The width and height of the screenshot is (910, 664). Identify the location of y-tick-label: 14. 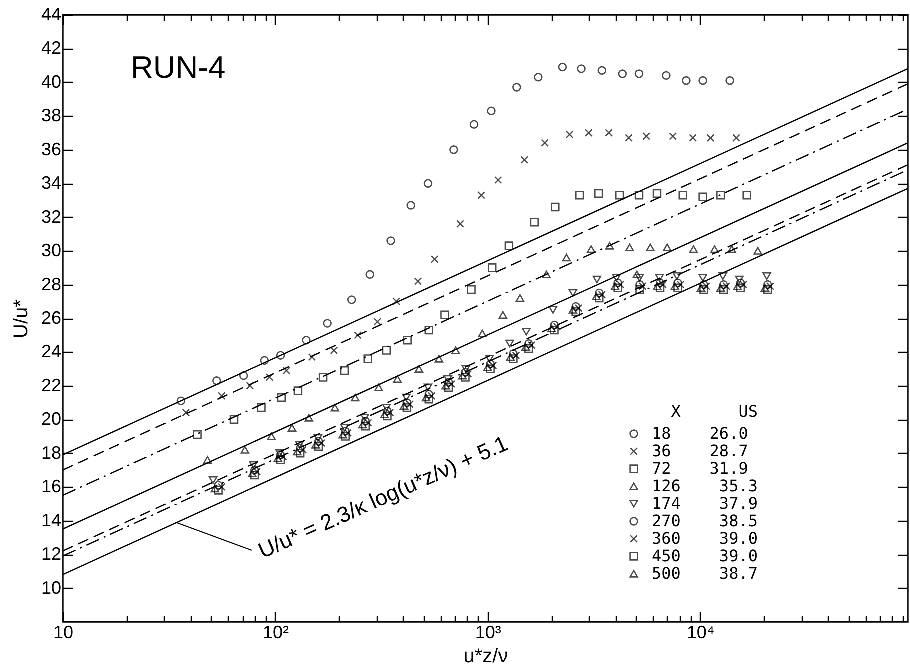
(51, 520).